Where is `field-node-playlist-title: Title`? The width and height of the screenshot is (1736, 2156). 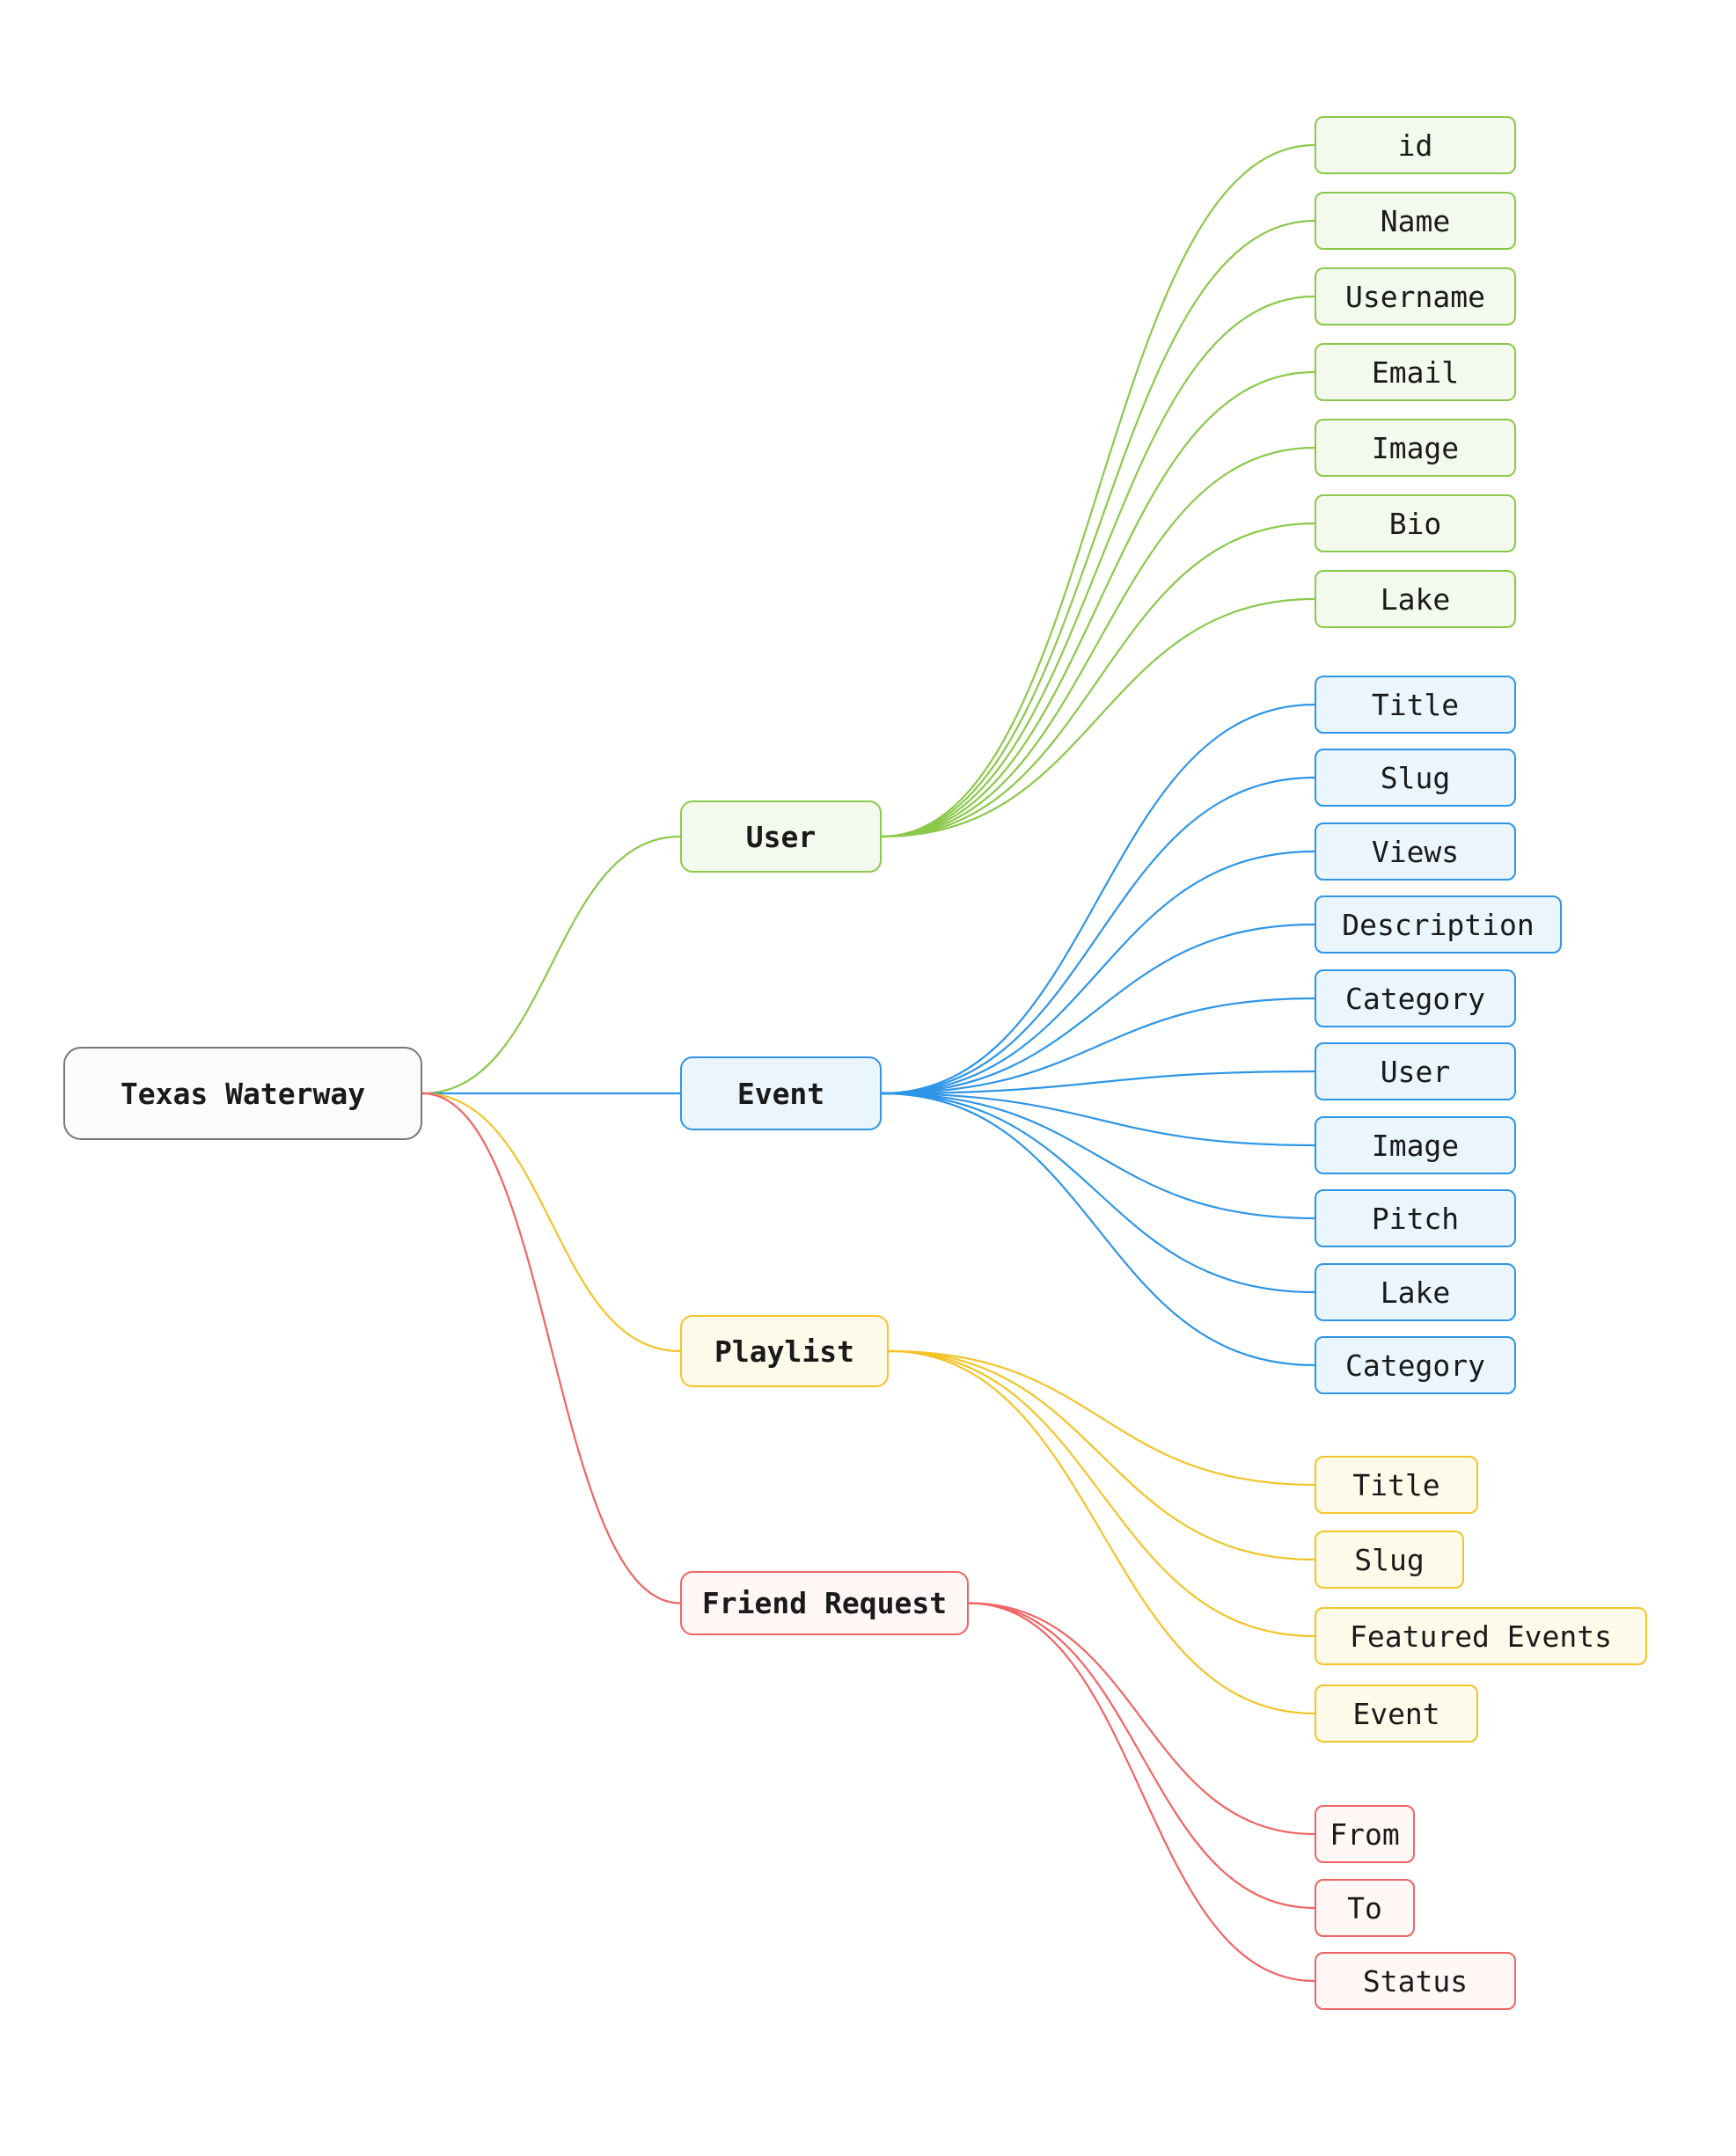
field-node-playlist-title: Title is located at coordinates (1396, 1485).